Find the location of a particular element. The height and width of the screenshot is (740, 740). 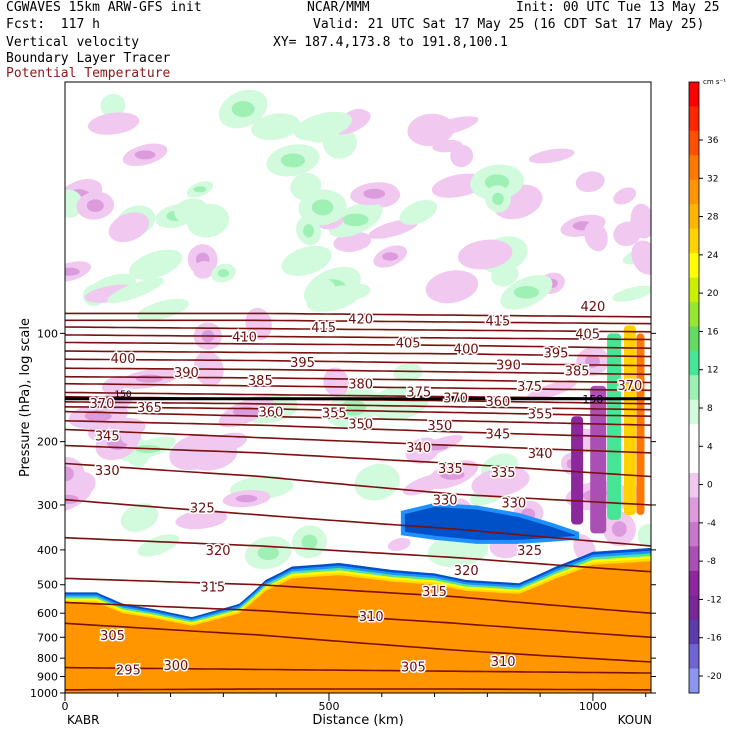

colorbar-tick-label: 8 is located at coordinates (710, 409).